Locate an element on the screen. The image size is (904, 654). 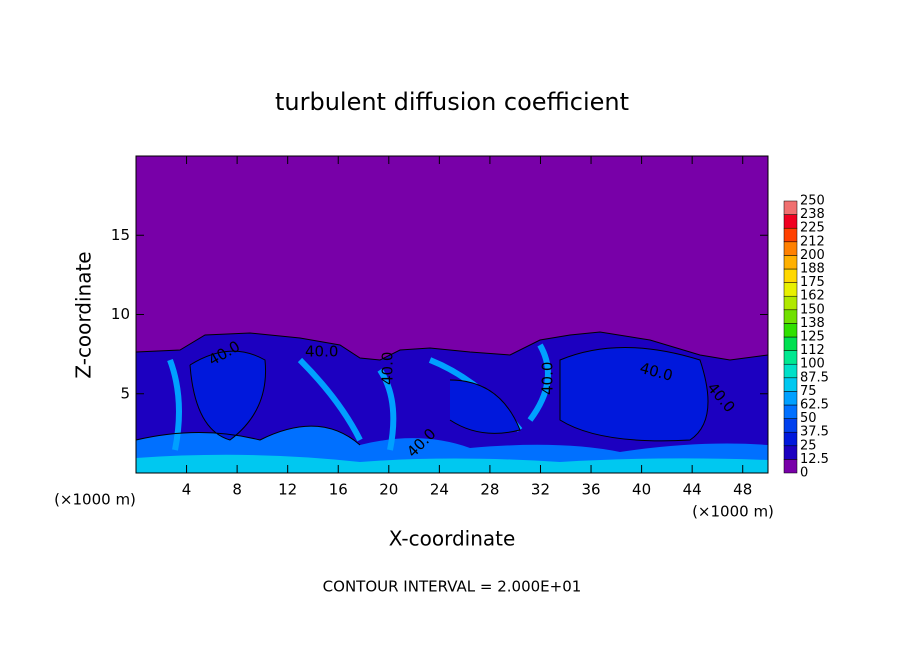
colorbar-label: 200 is located at coordinates (812, 255).